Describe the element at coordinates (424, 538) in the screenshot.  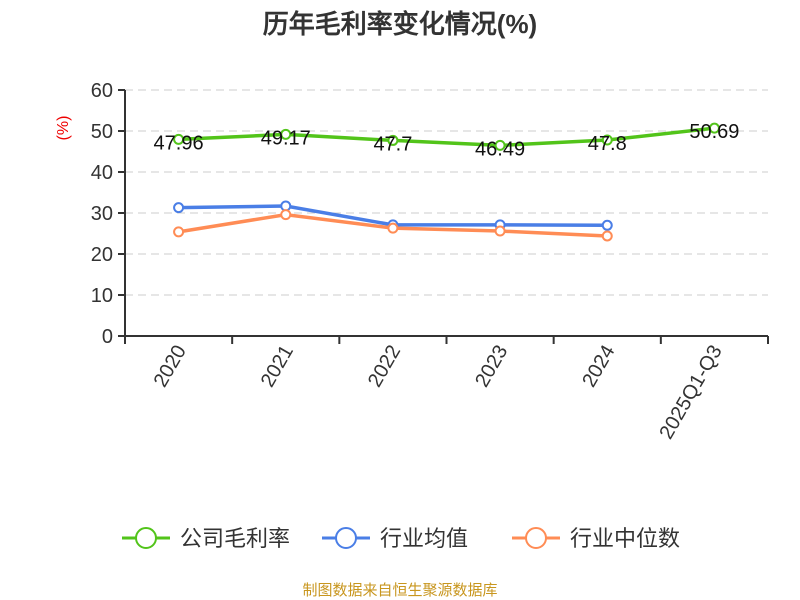
I see `legend-label: 行业均值` at that location.